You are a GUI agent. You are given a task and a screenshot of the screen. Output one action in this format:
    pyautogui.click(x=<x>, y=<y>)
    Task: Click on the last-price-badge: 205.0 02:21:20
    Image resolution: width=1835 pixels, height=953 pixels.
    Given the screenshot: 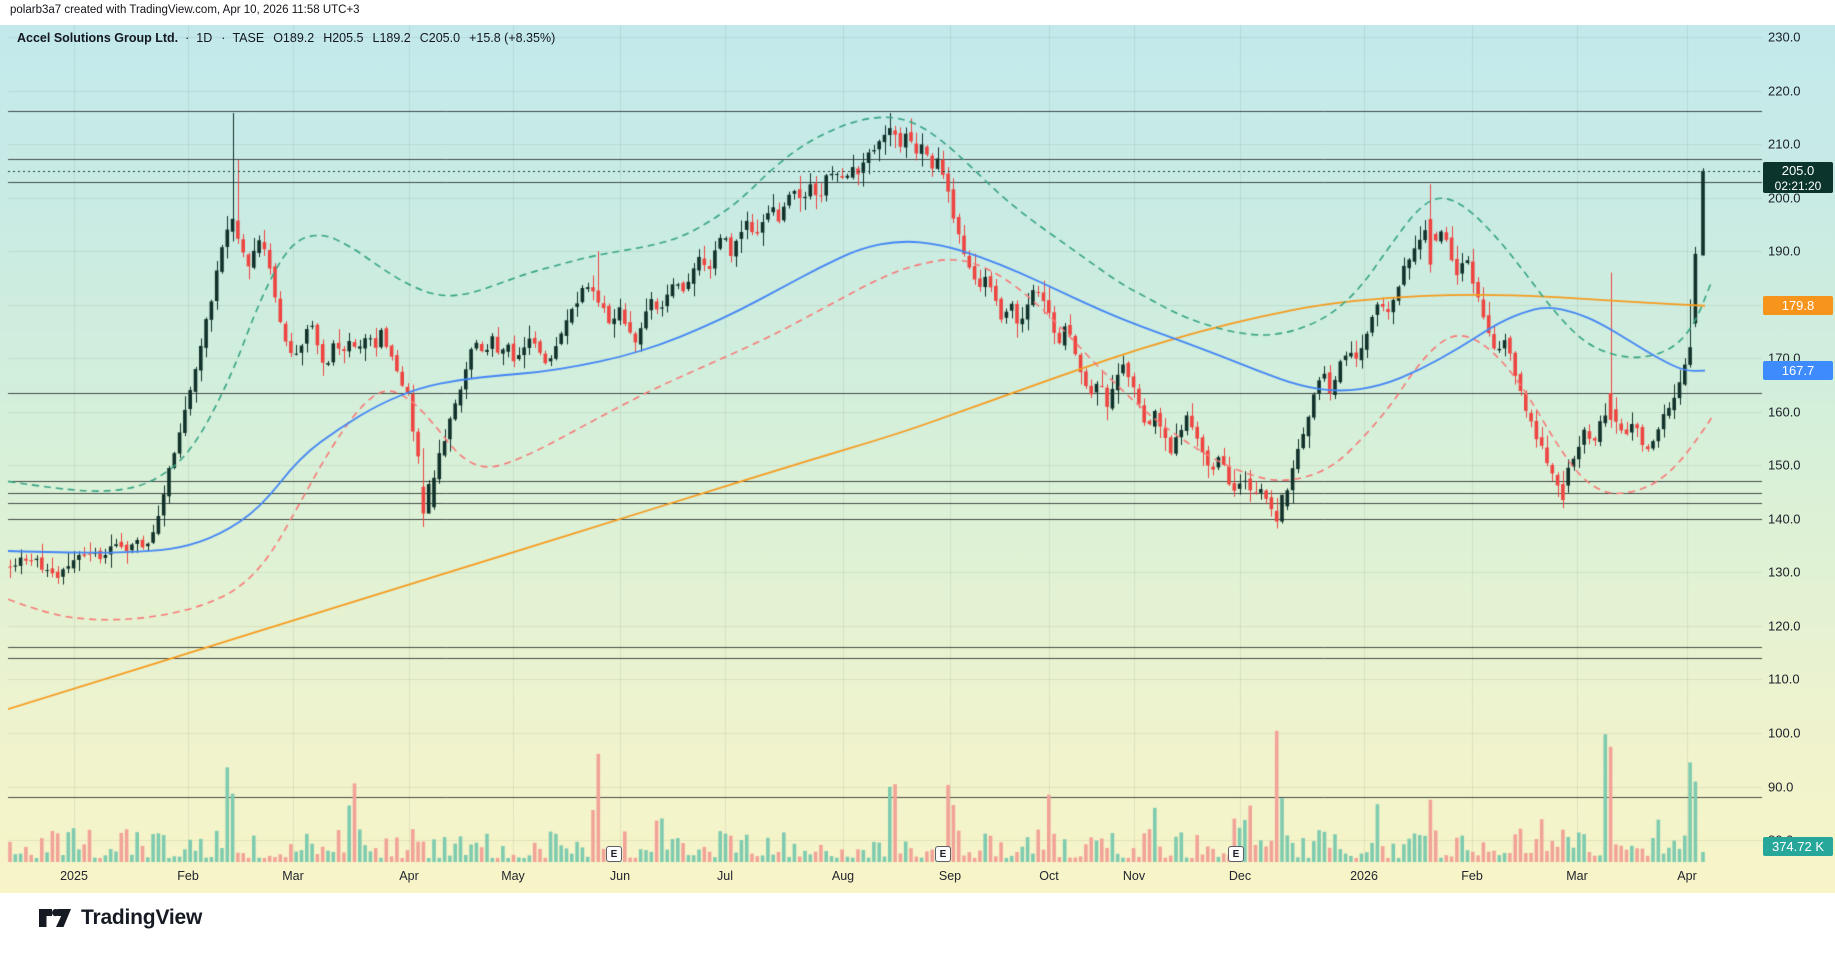 What is the action you would take?
    pyautogui.click(x=1798, y=177)
    